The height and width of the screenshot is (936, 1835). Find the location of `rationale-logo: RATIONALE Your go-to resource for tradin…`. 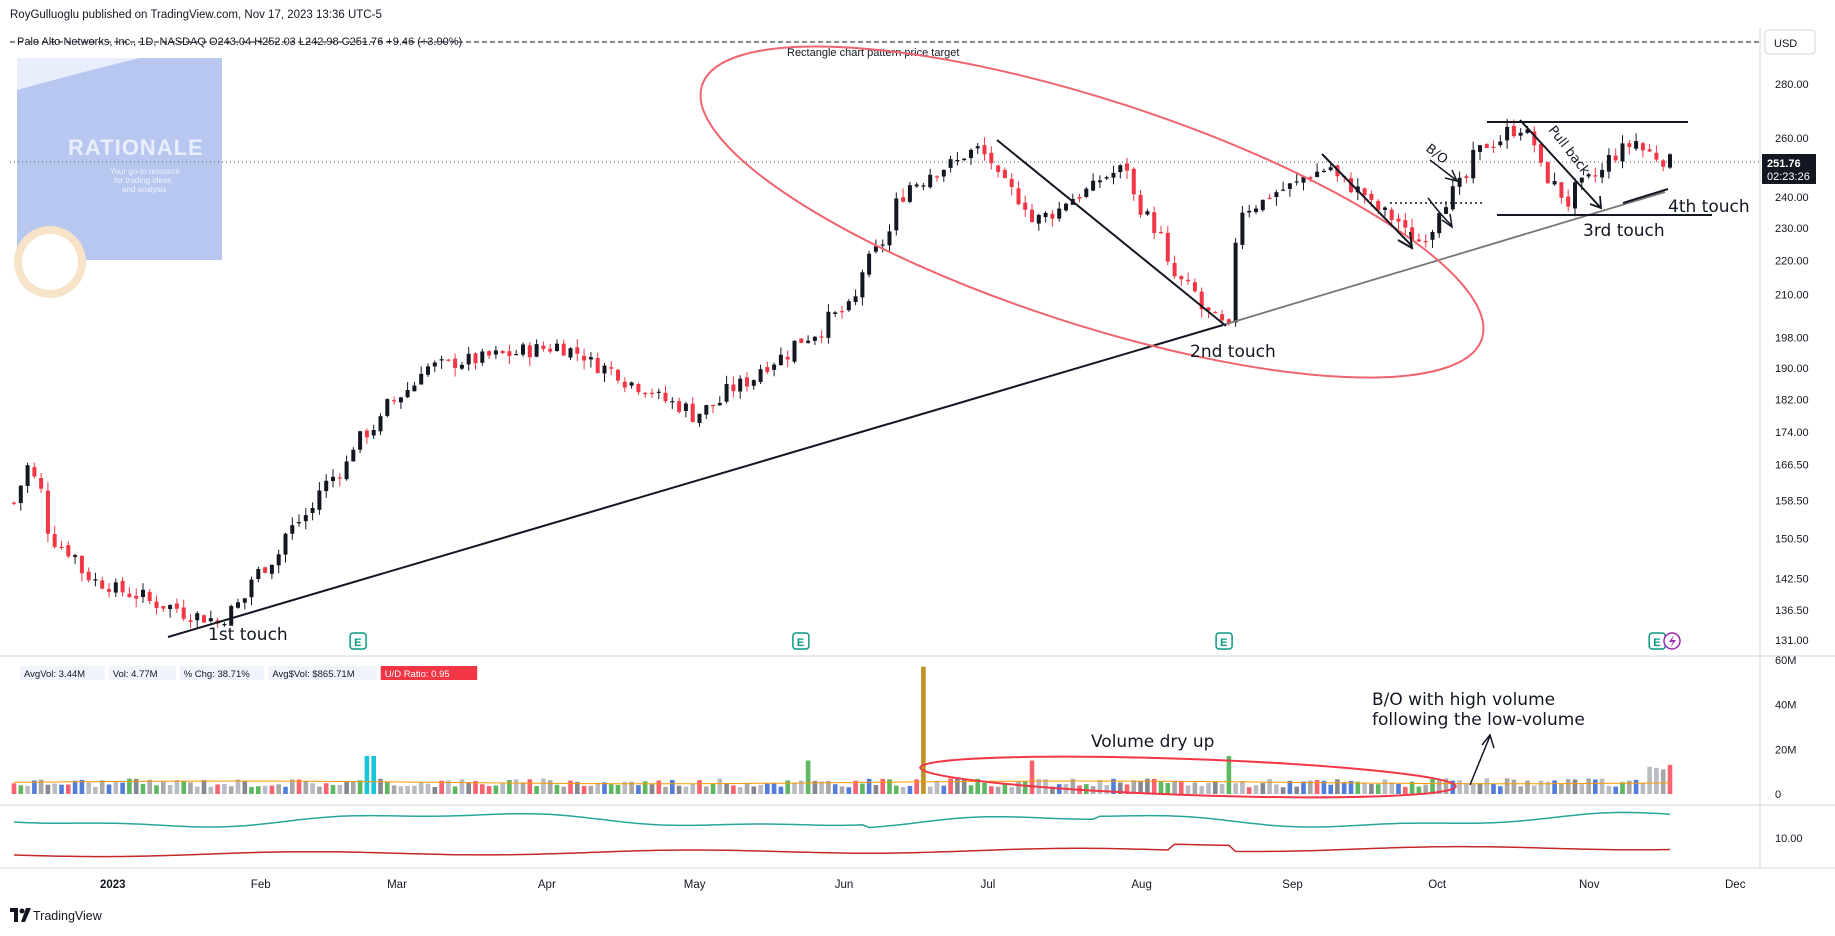

rationale-logo: RATIONALE Your go-to resource for tradin… is located at coordinates (118, 178).